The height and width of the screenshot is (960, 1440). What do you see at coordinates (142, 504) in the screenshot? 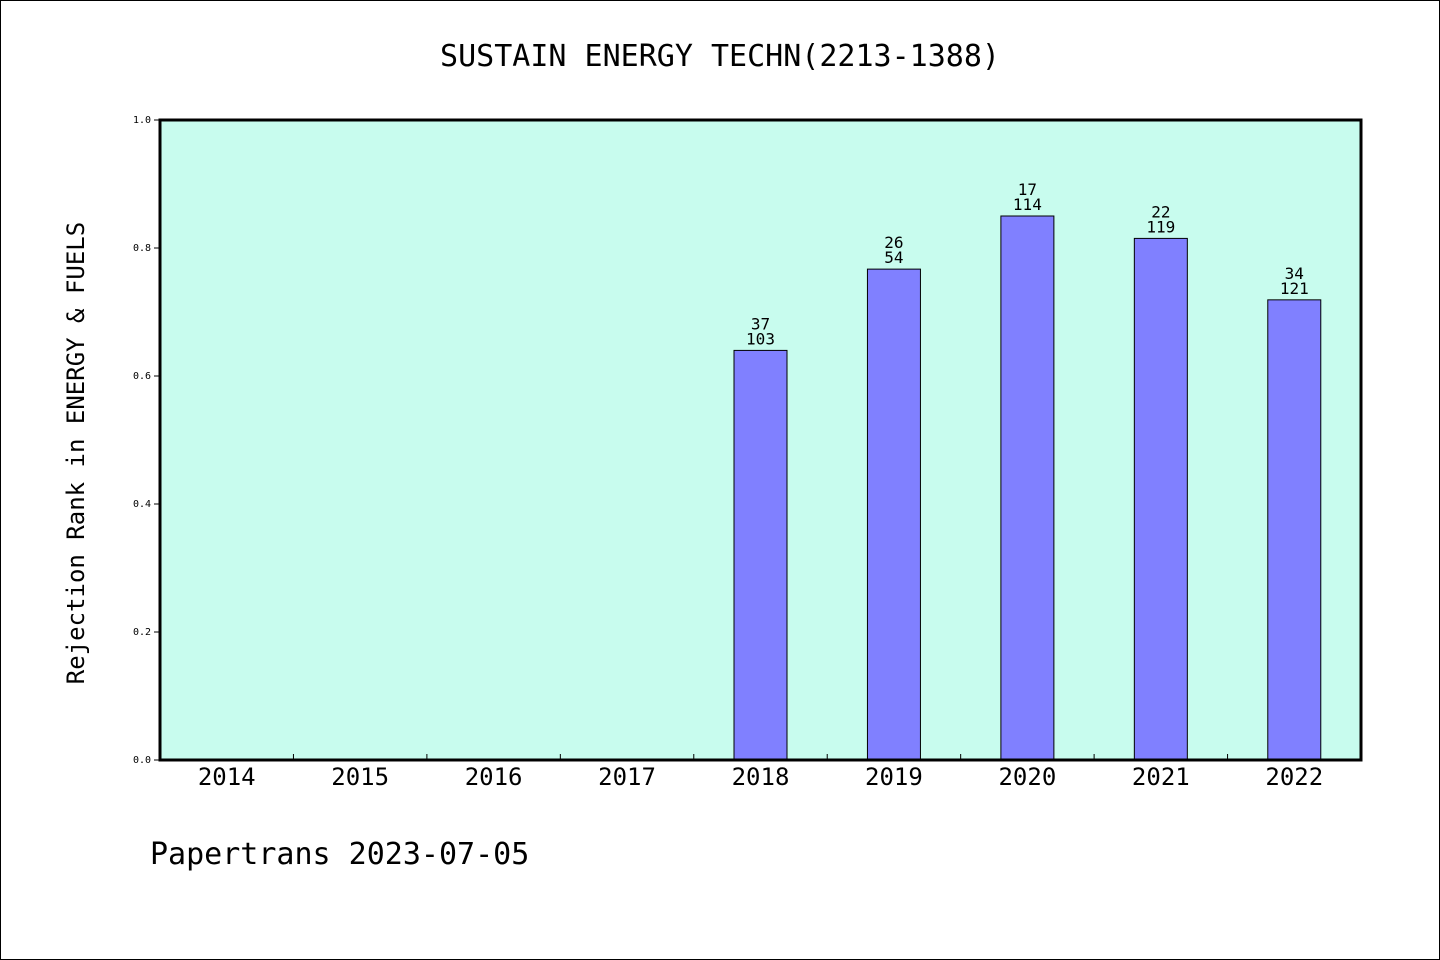
I see `y-tick-label: 0.4` at bounding box center [142, 504].